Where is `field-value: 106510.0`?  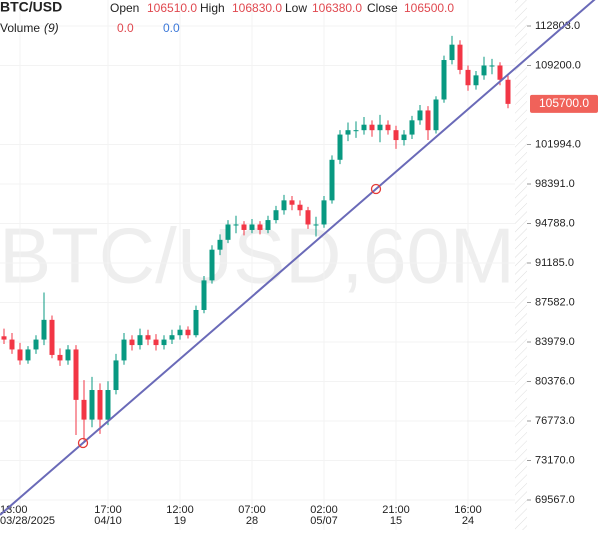
field-value: 106510.0 is located at coordinates (172, 8).